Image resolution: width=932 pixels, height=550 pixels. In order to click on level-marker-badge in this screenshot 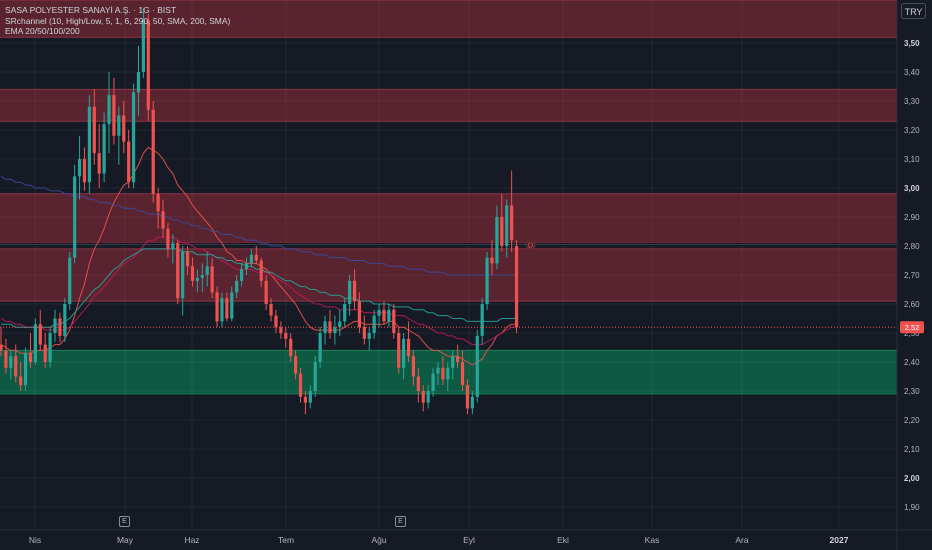, I will do `click(530, 244)`.